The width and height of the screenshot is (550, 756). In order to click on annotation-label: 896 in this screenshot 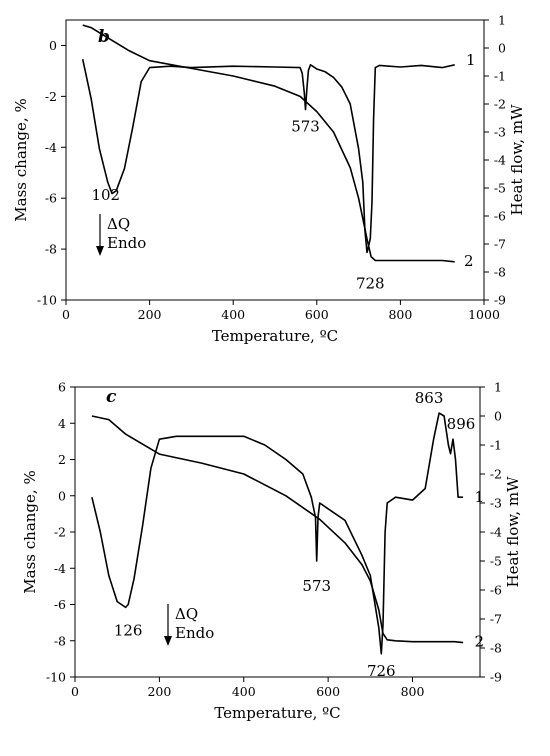, I will do `click(461, 424)`.